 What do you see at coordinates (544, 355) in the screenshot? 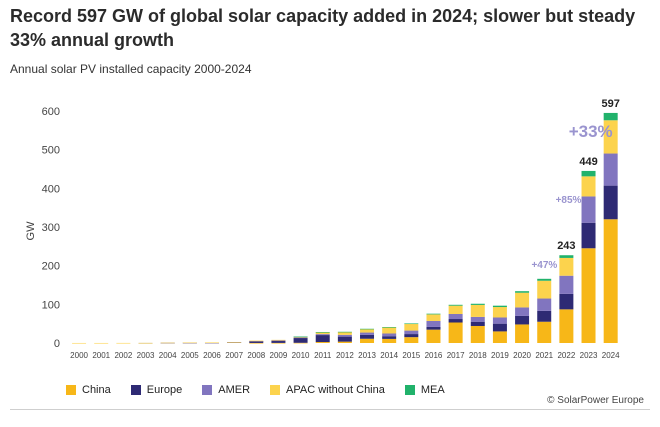
I see `x-tick-label: 2021` at bounding box center [544, 355].